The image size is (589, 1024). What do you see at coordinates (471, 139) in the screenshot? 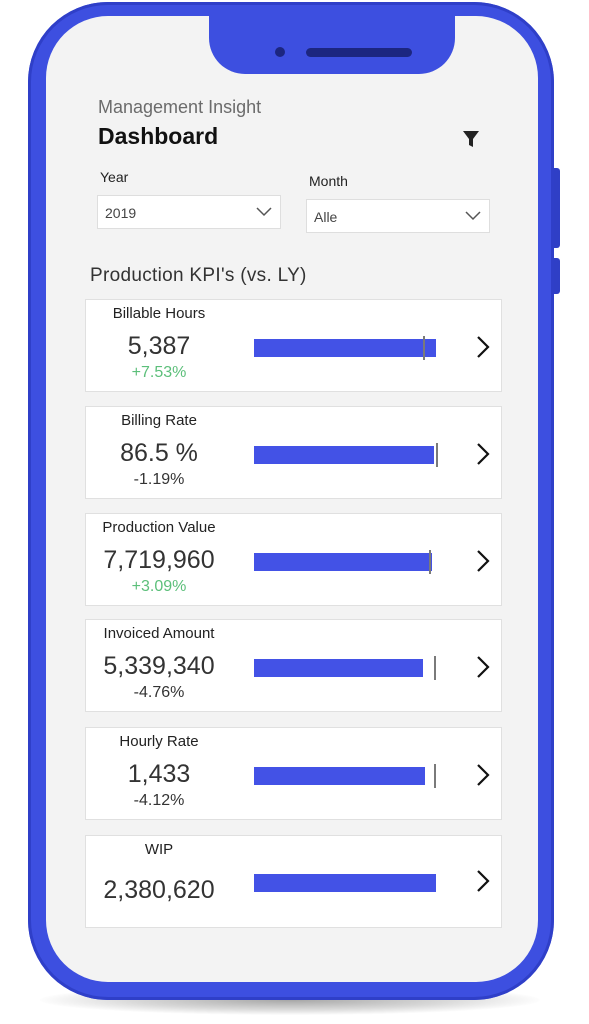
I see `filter-icon` at bounding box center [471, 139].